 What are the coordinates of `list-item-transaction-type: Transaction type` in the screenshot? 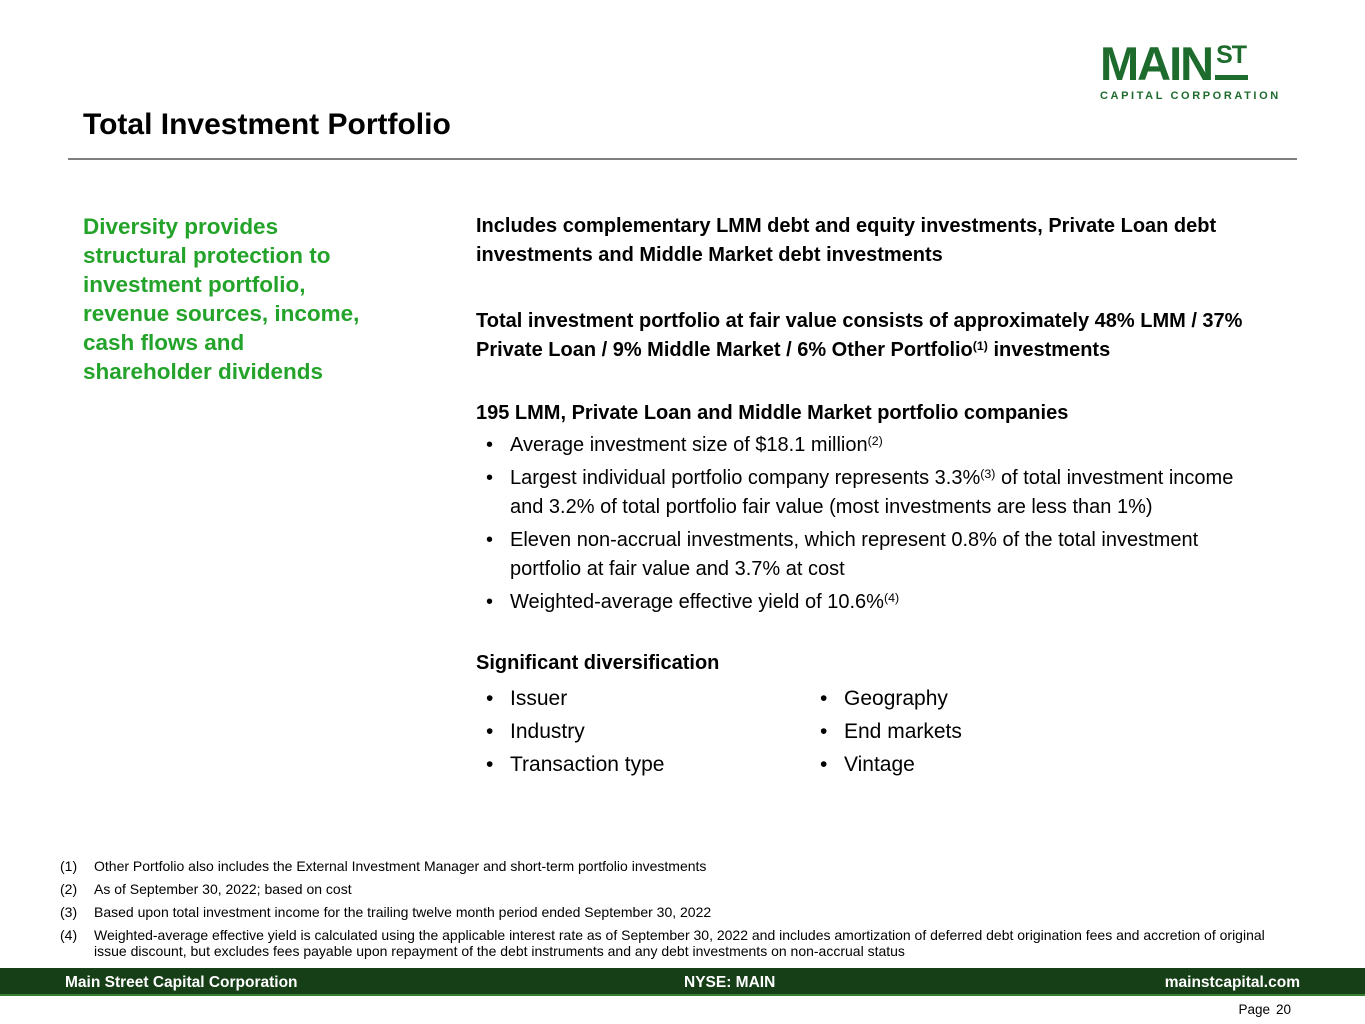 It's located at (643, 764).